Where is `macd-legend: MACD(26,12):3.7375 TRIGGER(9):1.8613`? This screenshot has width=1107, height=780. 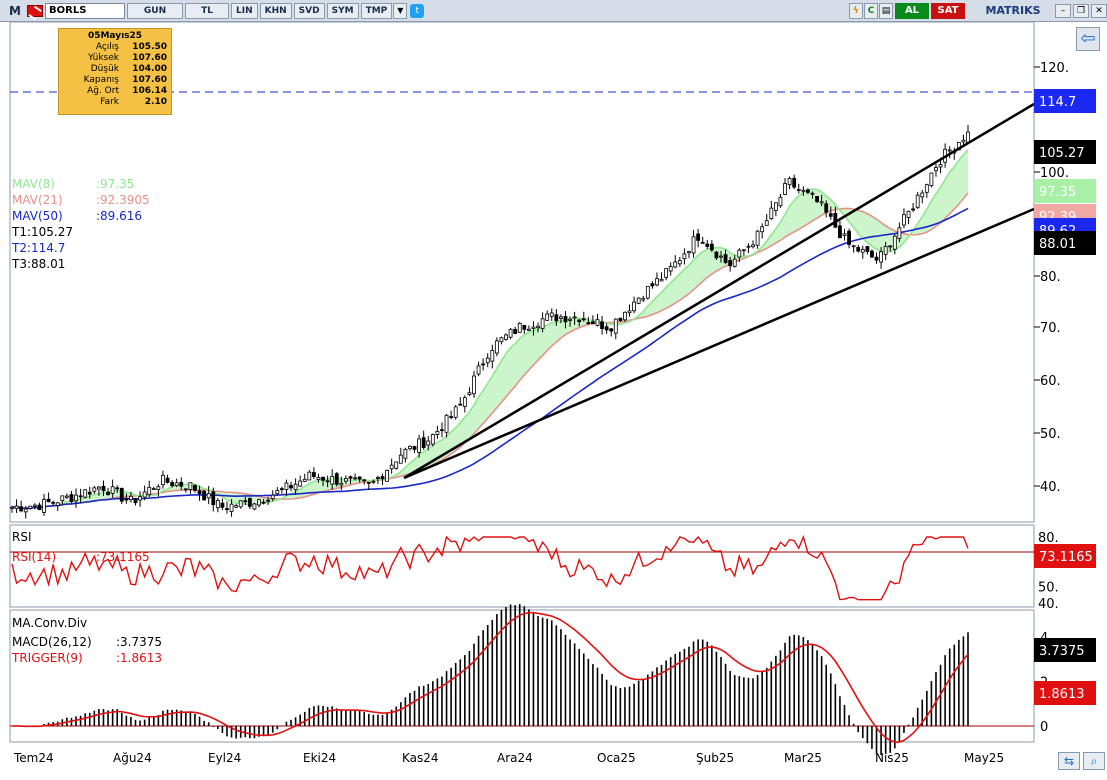
macd-legend: MACD(26,12):3.7375 TRIGGER(9):1.8613 is located at coordinates (87, 650).